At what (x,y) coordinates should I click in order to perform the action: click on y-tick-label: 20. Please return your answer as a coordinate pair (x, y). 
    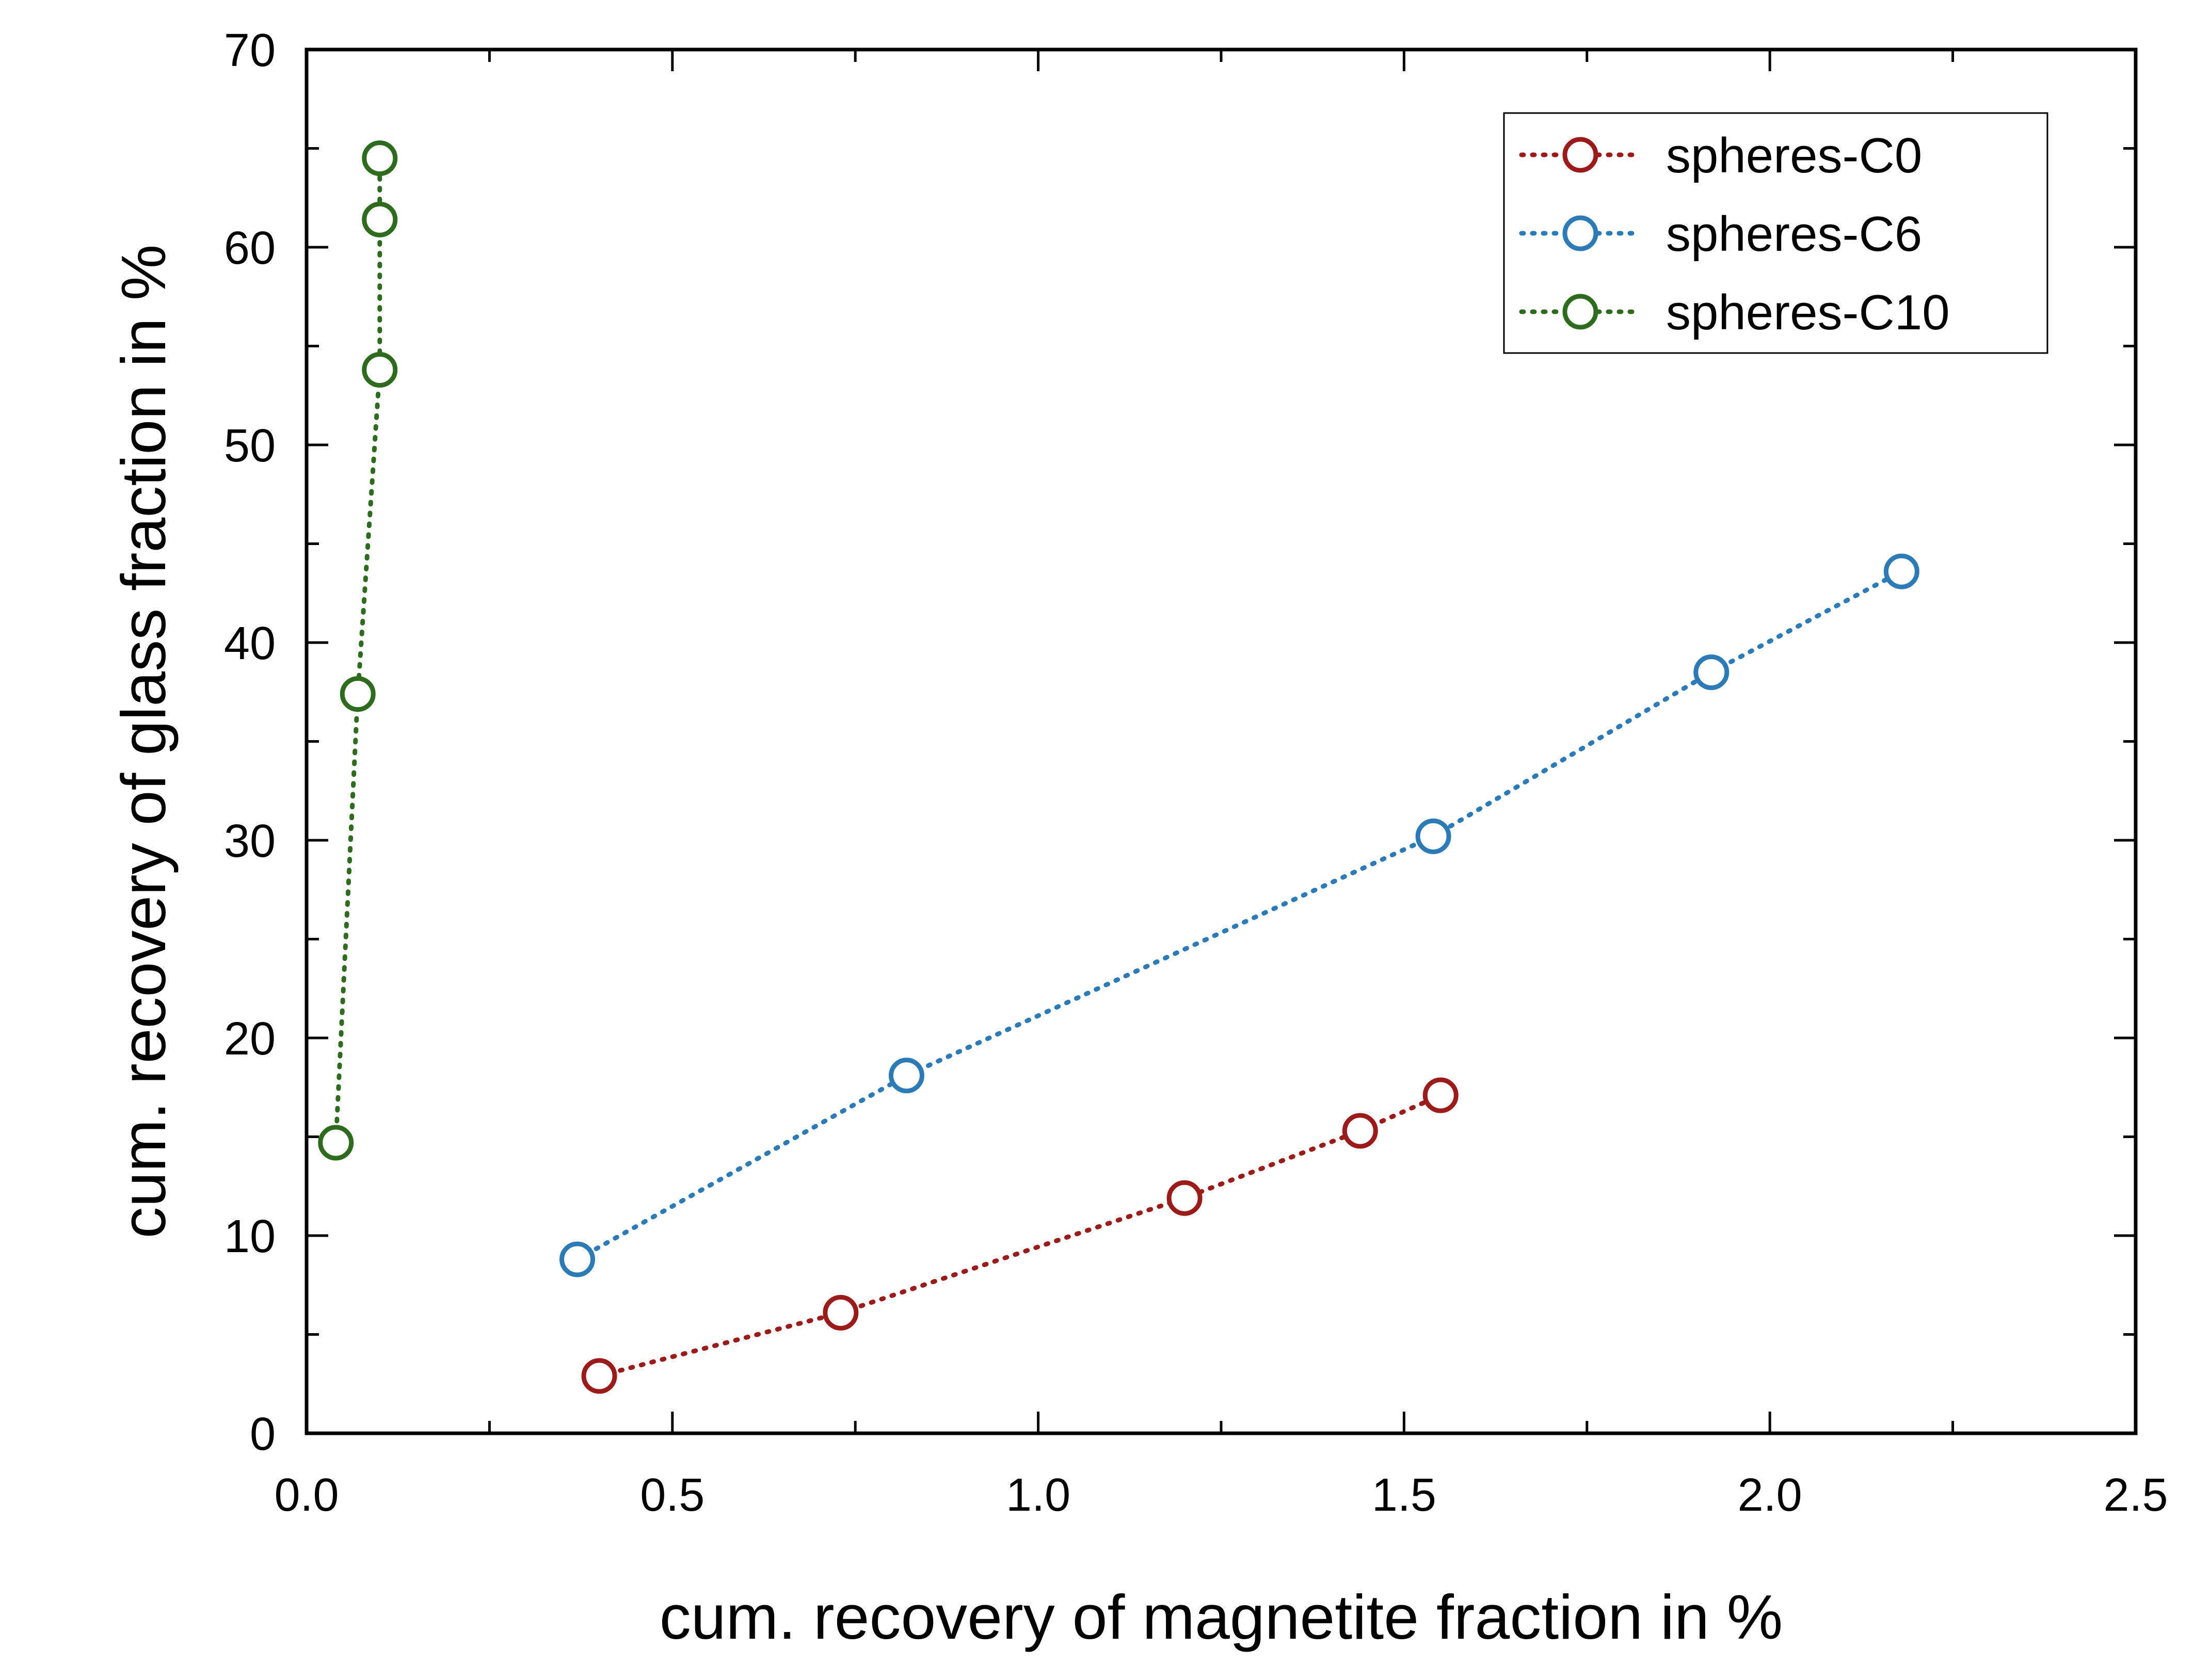
    Looking at the image, I should click on (250, 1039).